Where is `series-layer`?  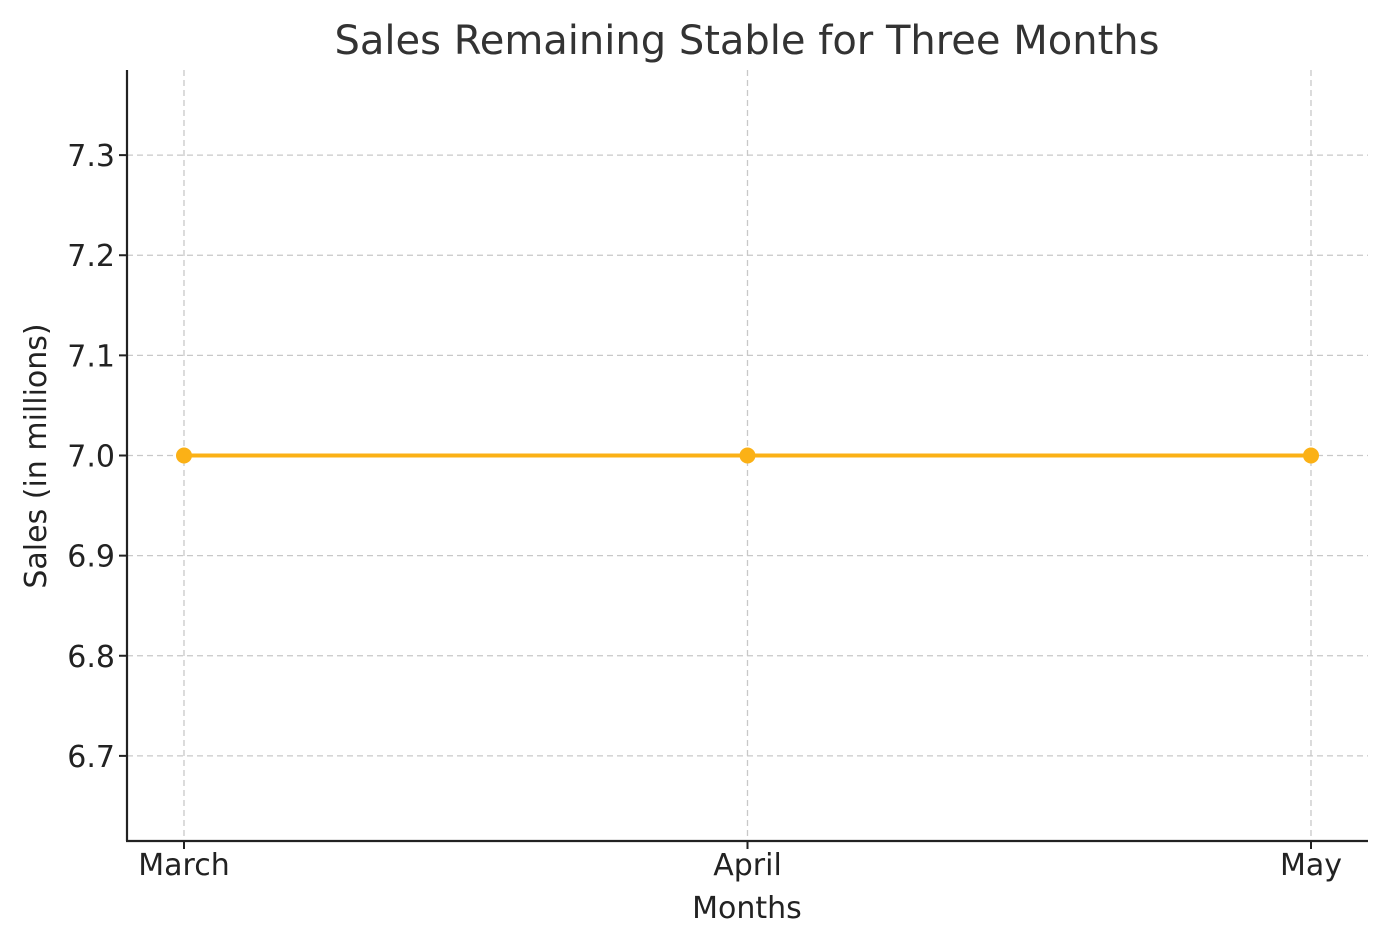 series-layer is located at coordinates (747, 455).